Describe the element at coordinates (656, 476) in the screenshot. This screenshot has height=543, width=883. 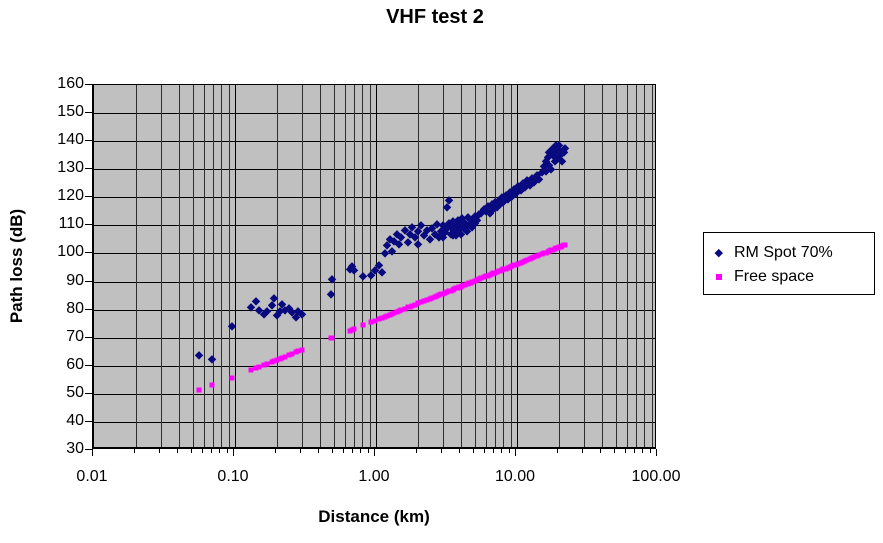
I see `x-tick-label: 100.00` at that location.